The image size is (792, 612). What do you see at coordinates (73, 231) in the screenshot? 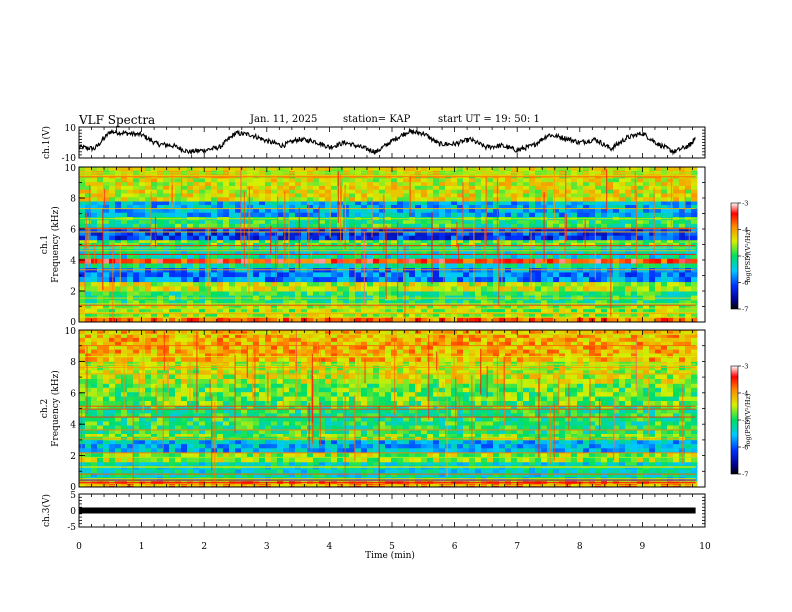
I see `y-tick-label-1: 6` at bounding box center [73, 231].